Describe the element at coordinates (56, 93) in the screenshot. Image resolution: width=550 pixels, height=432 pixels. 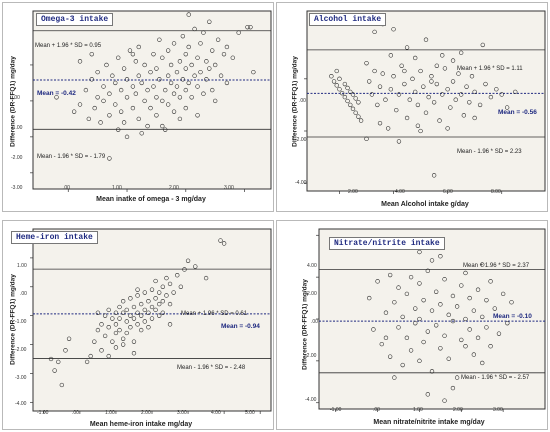
I see `mean-label: Mean = -0.42` at that location.